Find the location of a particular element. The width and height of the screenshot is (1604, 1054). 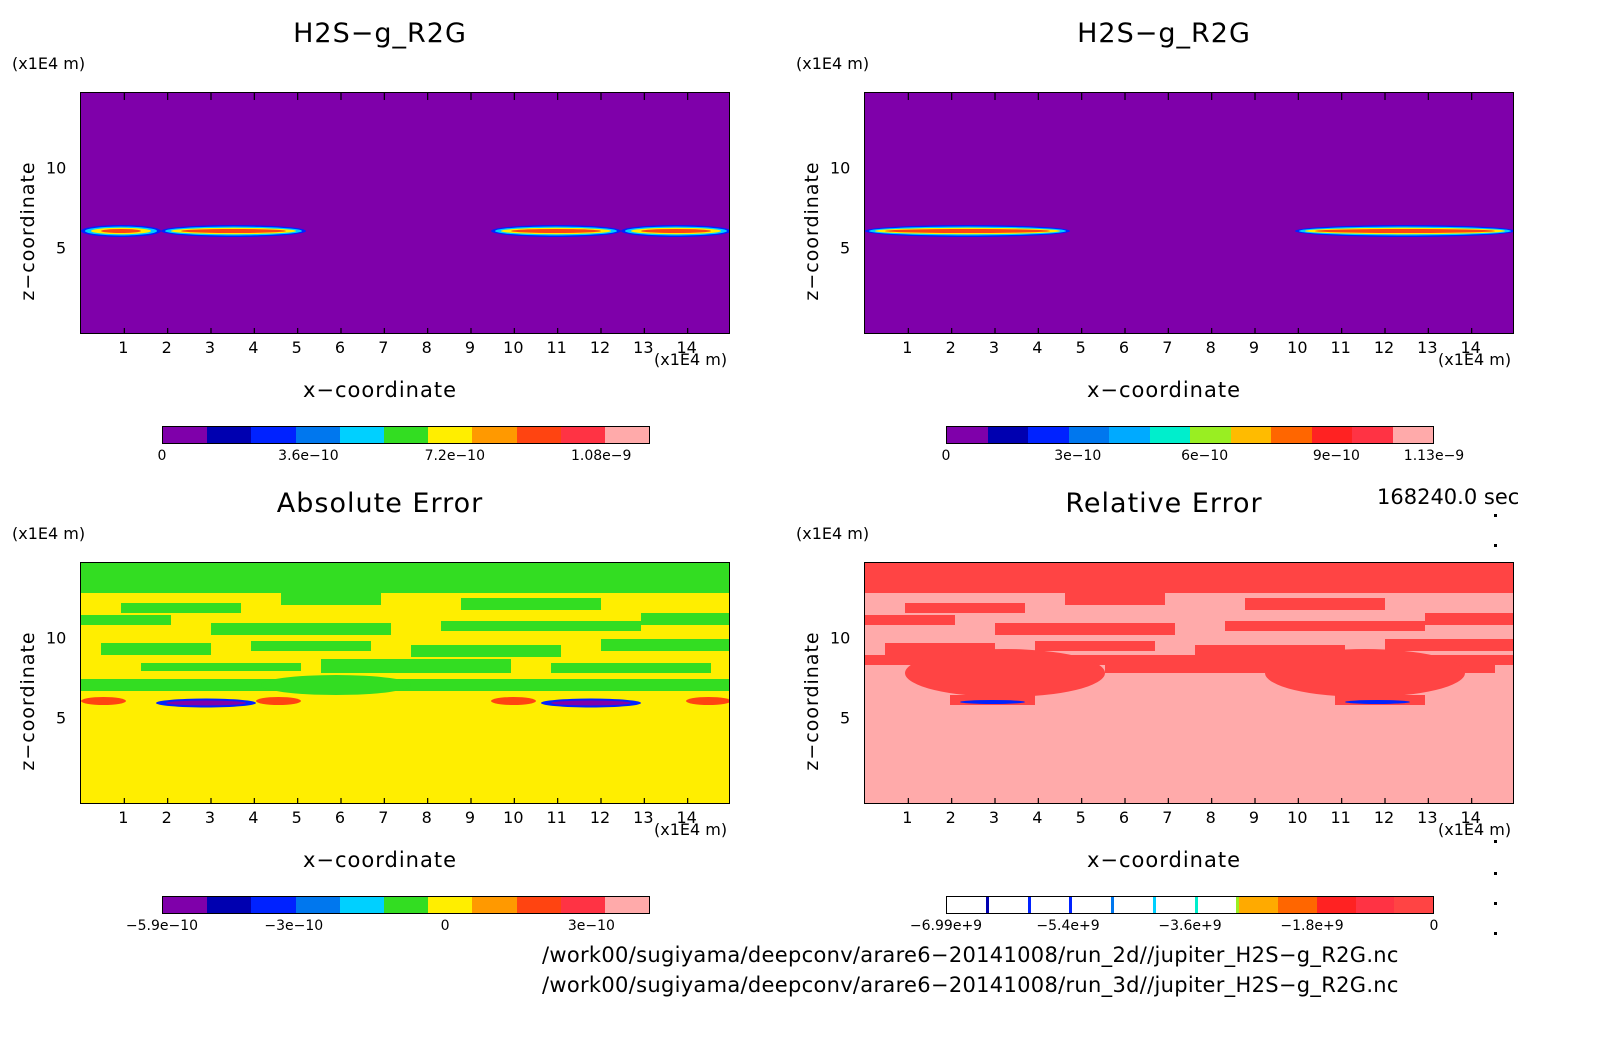

colorbar-label: 7.2e−10 is located at coordinates (455, 456).